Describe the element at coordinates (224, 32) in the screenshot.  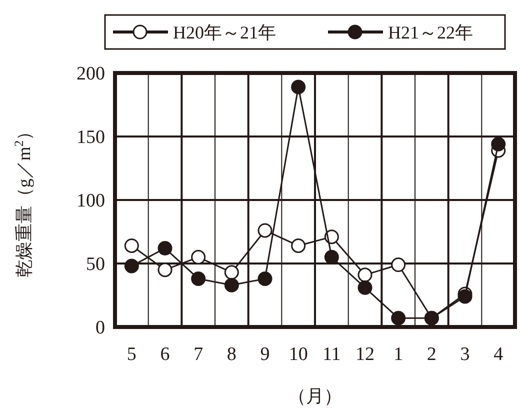
I see `legend-label: H20年～21年` at that location.